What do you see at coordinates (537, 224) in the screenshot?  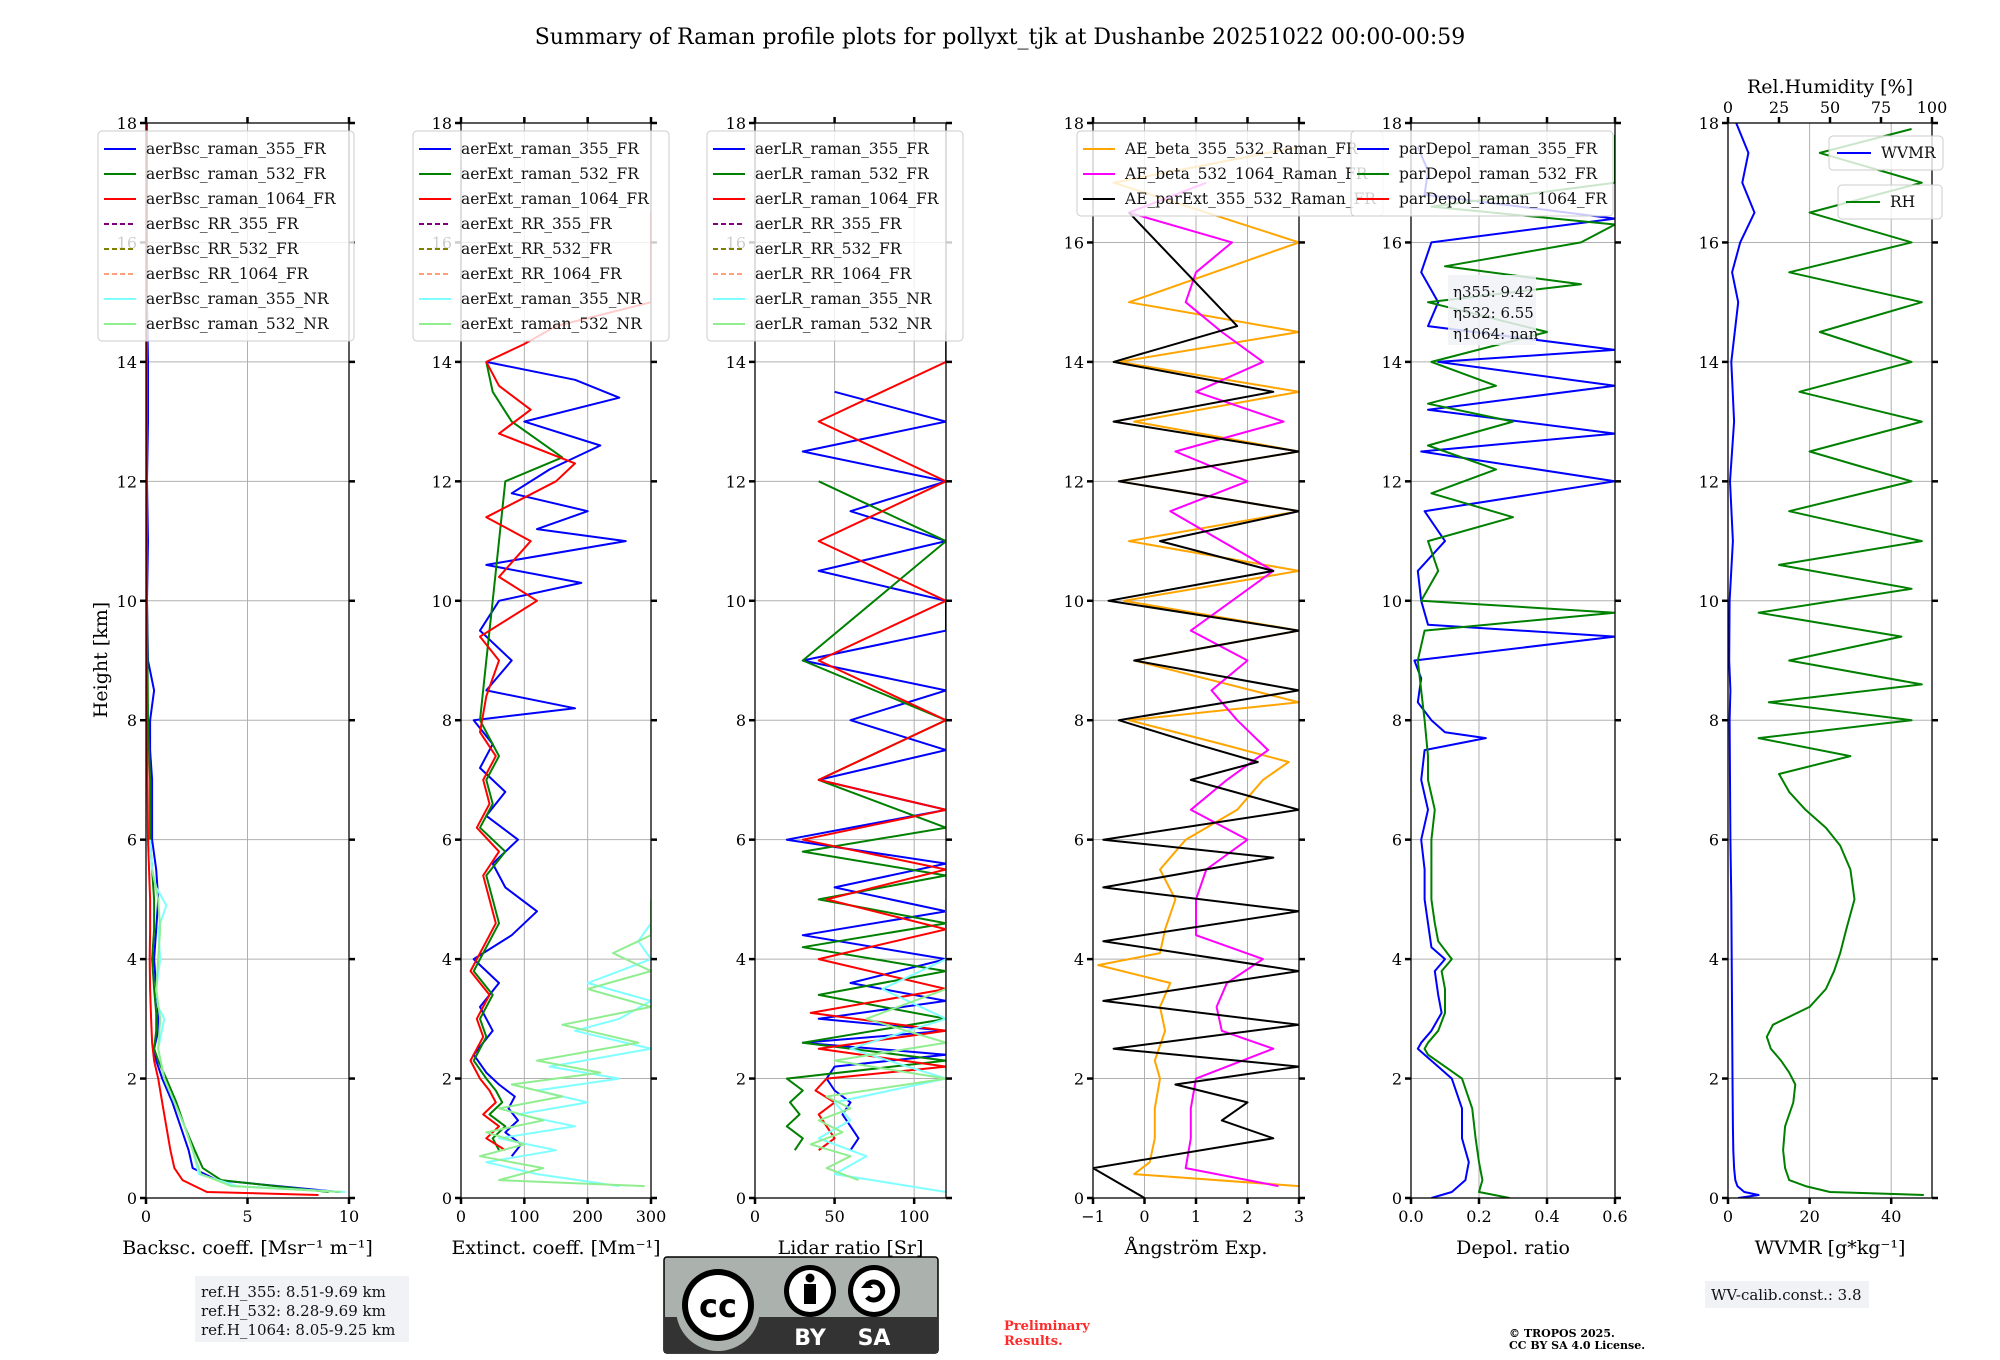 I see `legend-label-aerExt_RR_355_FR: aerExt_RR_355_FR` at bounding box center [537, 224].